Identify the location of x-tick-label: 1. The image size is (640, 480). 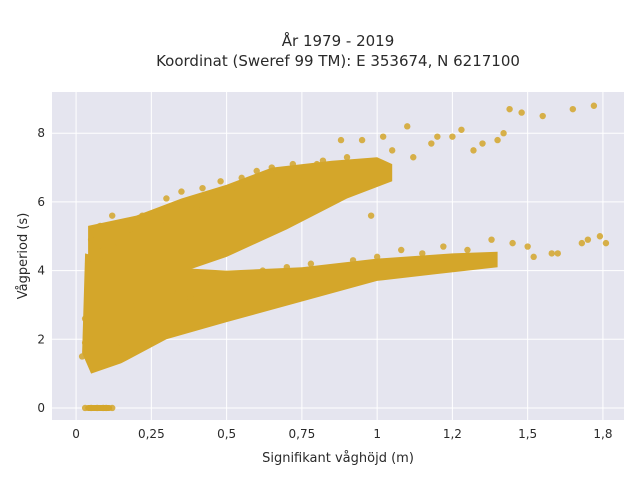
(377, 434).